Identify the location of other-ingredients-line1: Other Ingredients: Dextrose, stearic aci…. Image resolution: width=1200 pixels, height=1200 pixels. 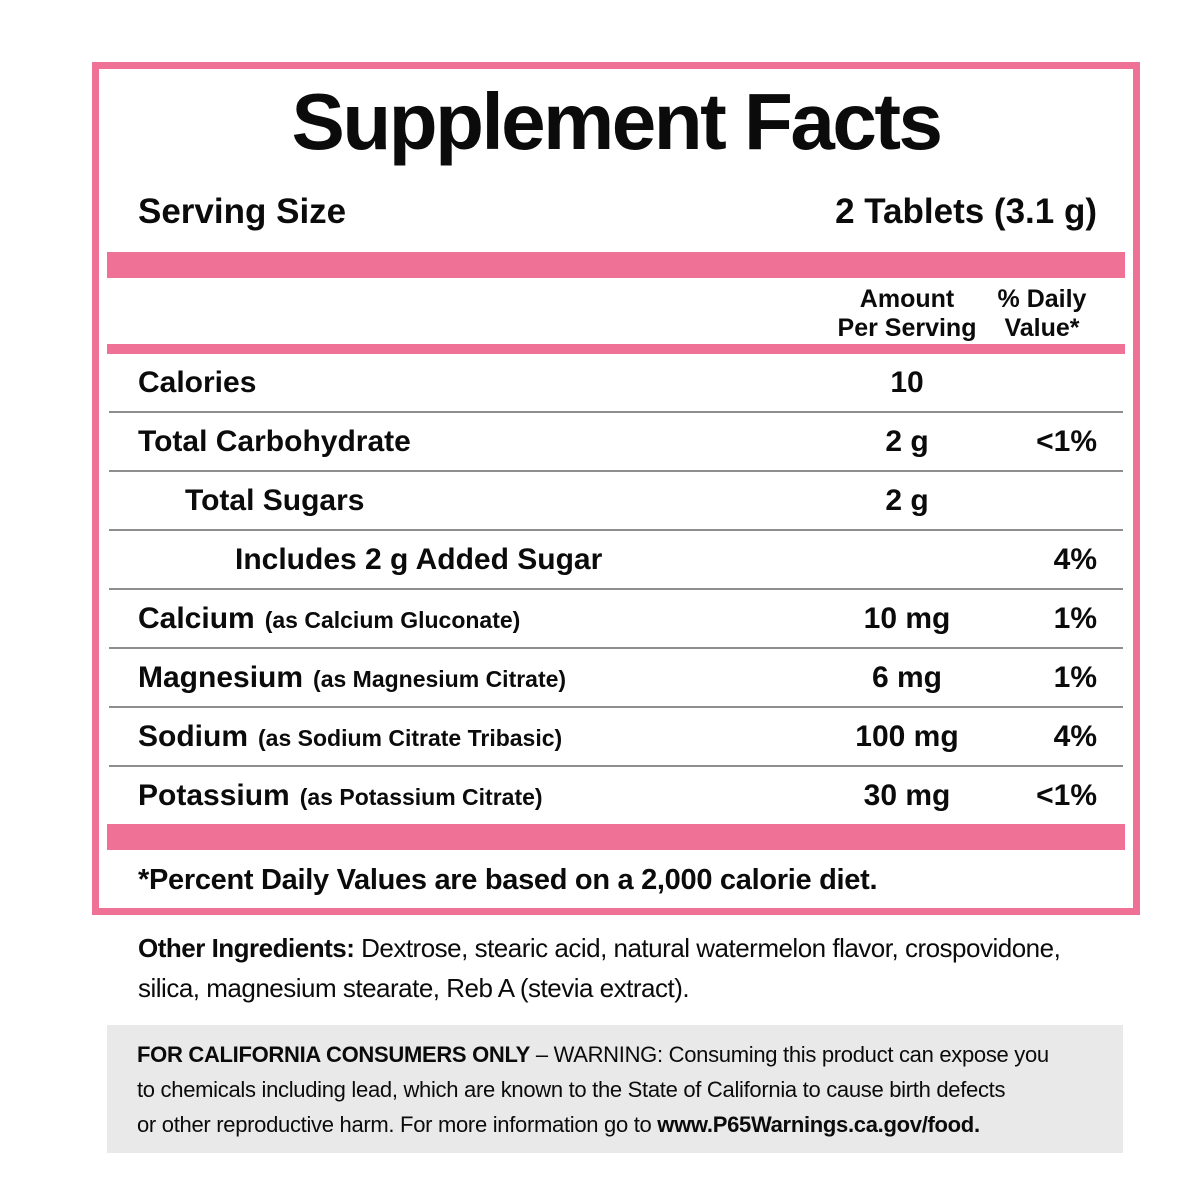
(599, 948).